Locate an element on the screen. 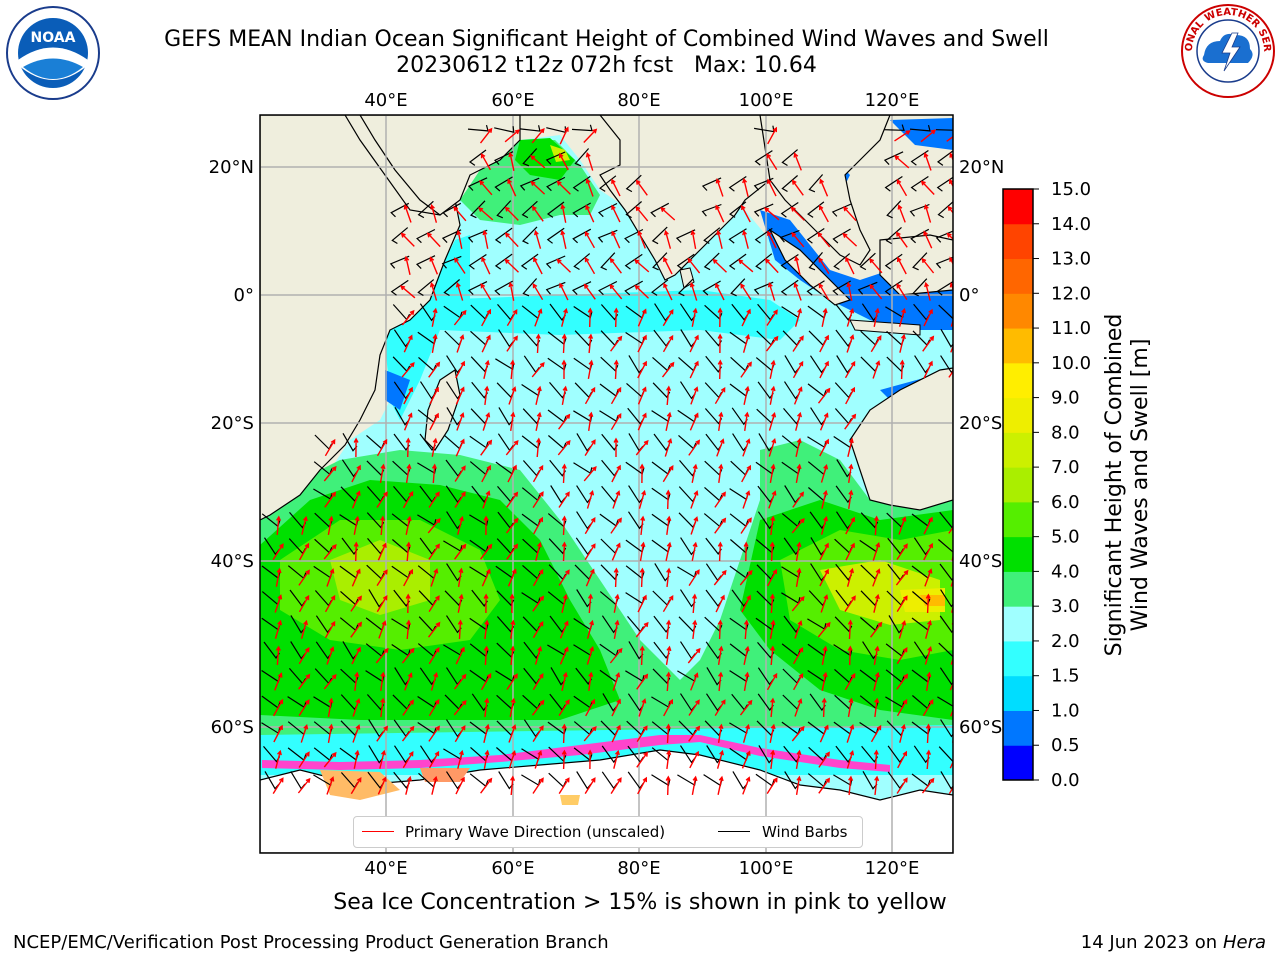 The height and width of the screenshot is (960, 1280). lon-tick-bottom: 60°E is located at coordinates (512, 868).